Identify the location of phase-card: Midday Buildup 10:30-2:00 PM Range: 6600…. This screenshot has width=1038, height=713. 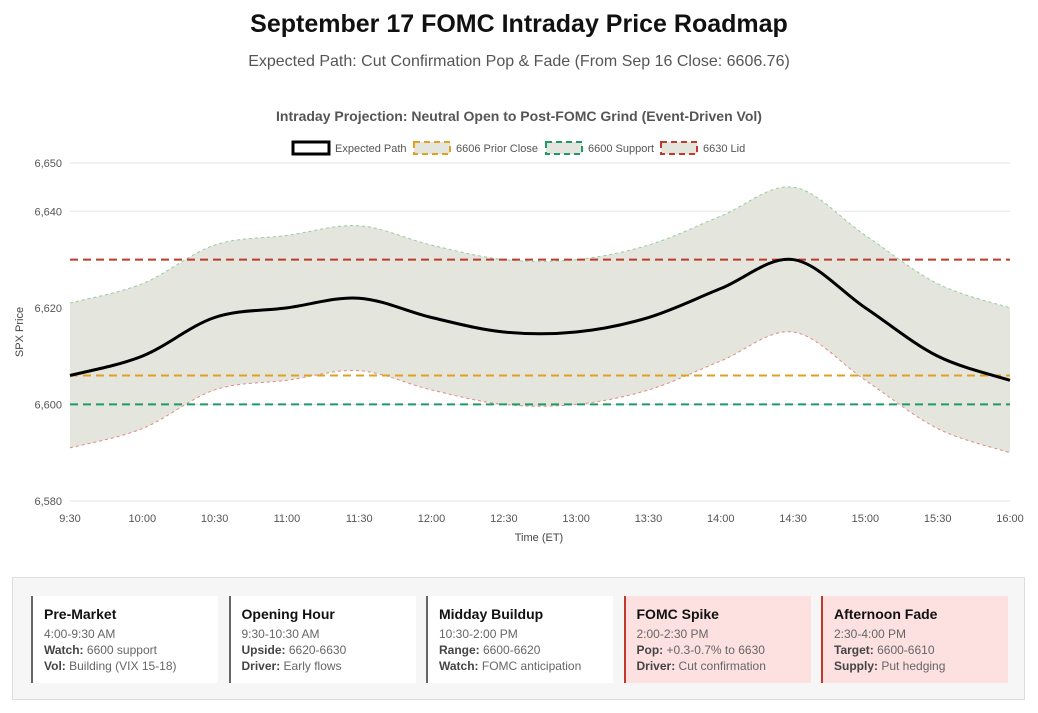
(519, 639).